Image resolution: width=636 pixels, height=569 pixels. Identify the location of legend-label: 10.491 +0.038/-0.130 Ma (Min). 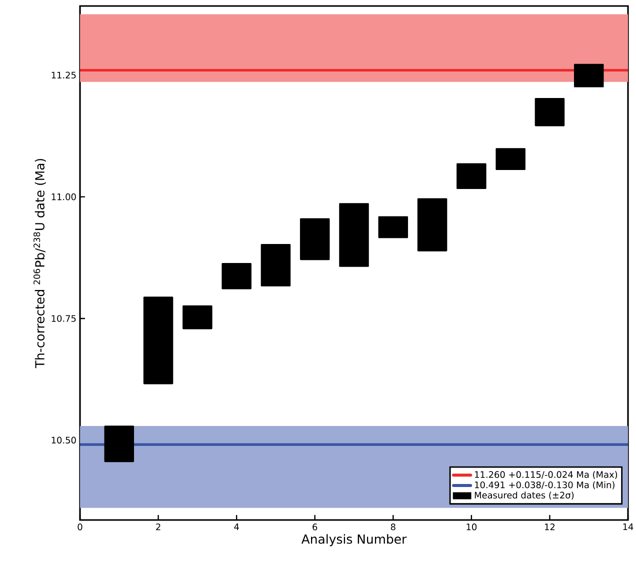
(544, 485).